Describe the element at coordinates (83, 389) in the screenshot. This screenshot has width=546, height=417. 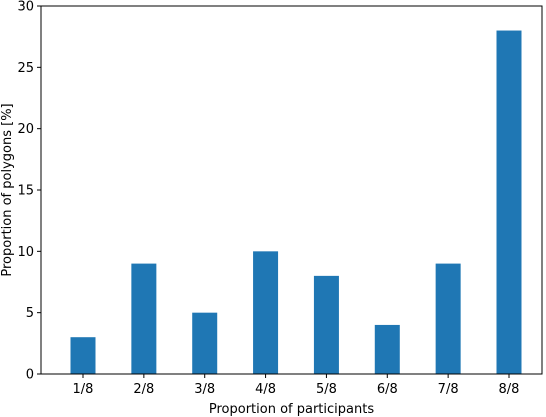
I see `x-tick-label: 1/8` at that location.